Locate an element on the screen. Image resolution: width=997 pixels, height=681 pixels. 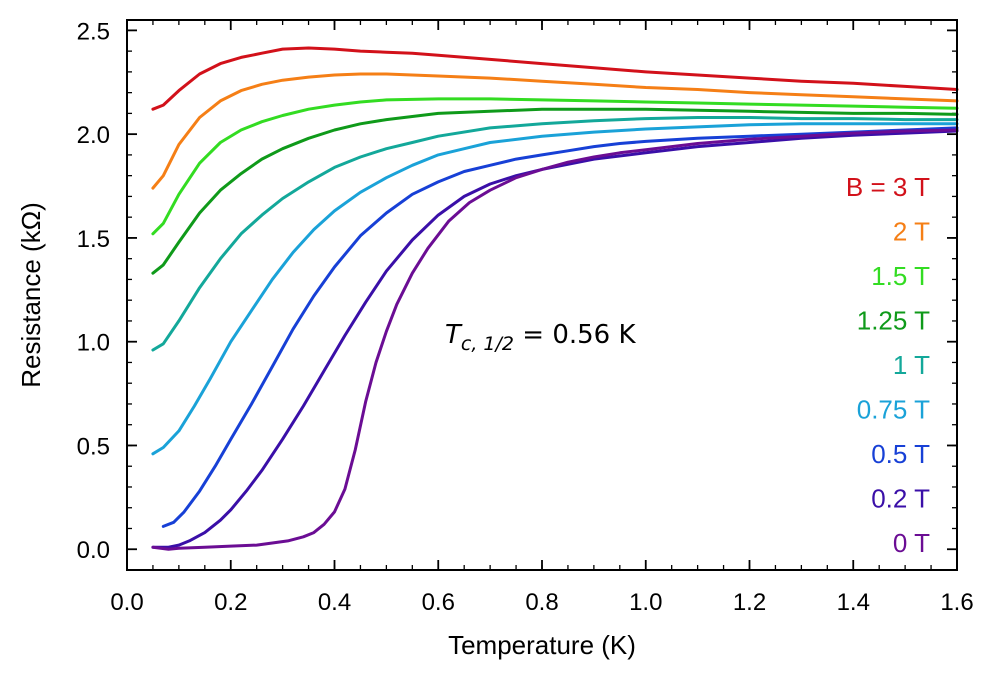
legend-entry-5: 0.75 T is located at coordinates (893, 410).